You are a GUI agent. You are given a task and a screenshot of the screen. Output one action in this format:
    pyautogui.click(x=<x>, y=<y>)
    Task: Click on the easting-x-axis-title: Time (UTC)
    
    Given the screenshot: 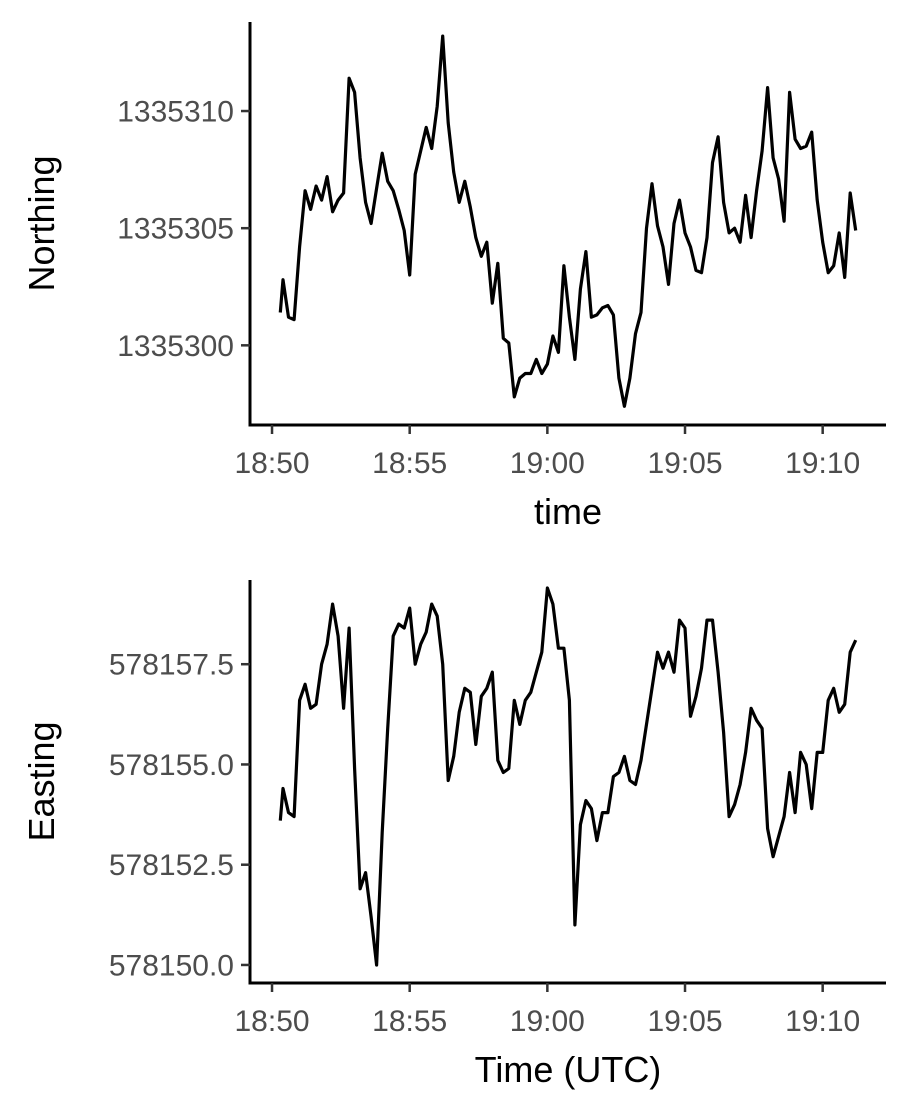 What is the action you would take?
    pyautogui.click(x=568, y=1069)
    